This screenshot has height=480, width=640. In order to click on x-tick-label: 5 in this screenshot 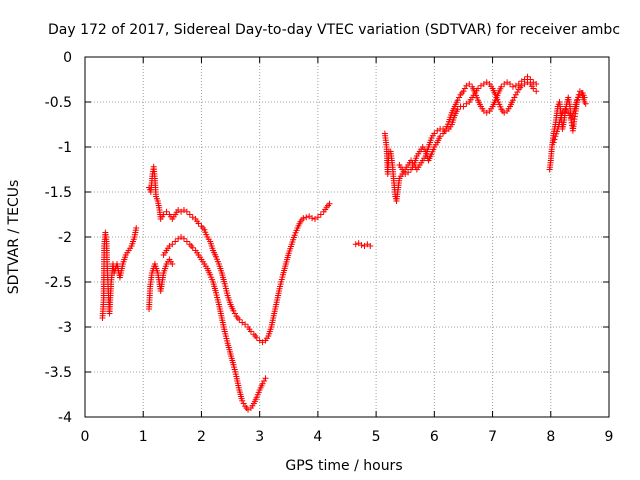, I will do `click(376, 437)`.